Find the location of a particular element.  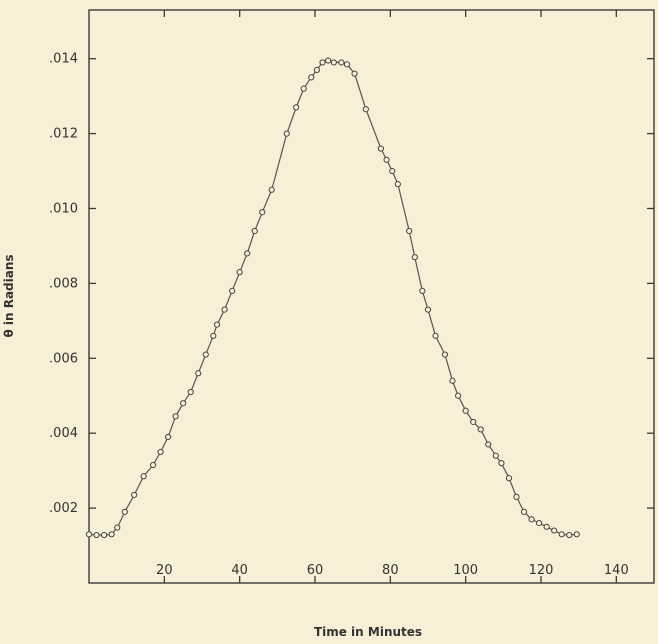

y-tick-label: .002 is located at coordinates (63, 508).